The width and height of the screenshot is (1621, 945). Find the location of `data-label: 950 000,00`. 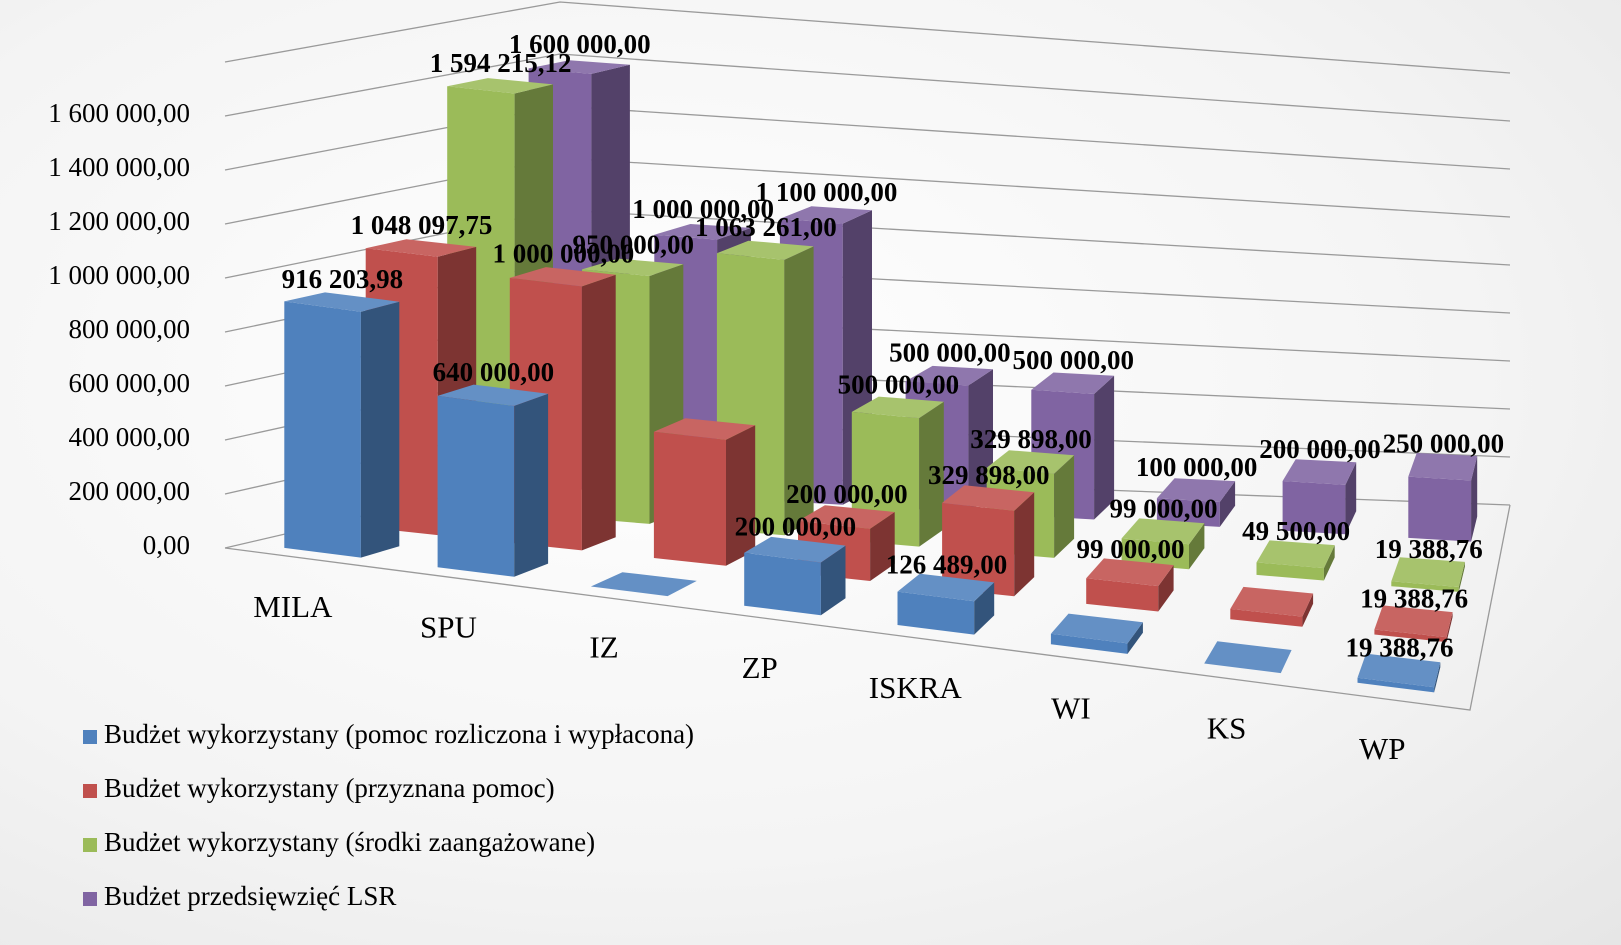

data-label: 950 000,00 is located at coordinates (633, 244).